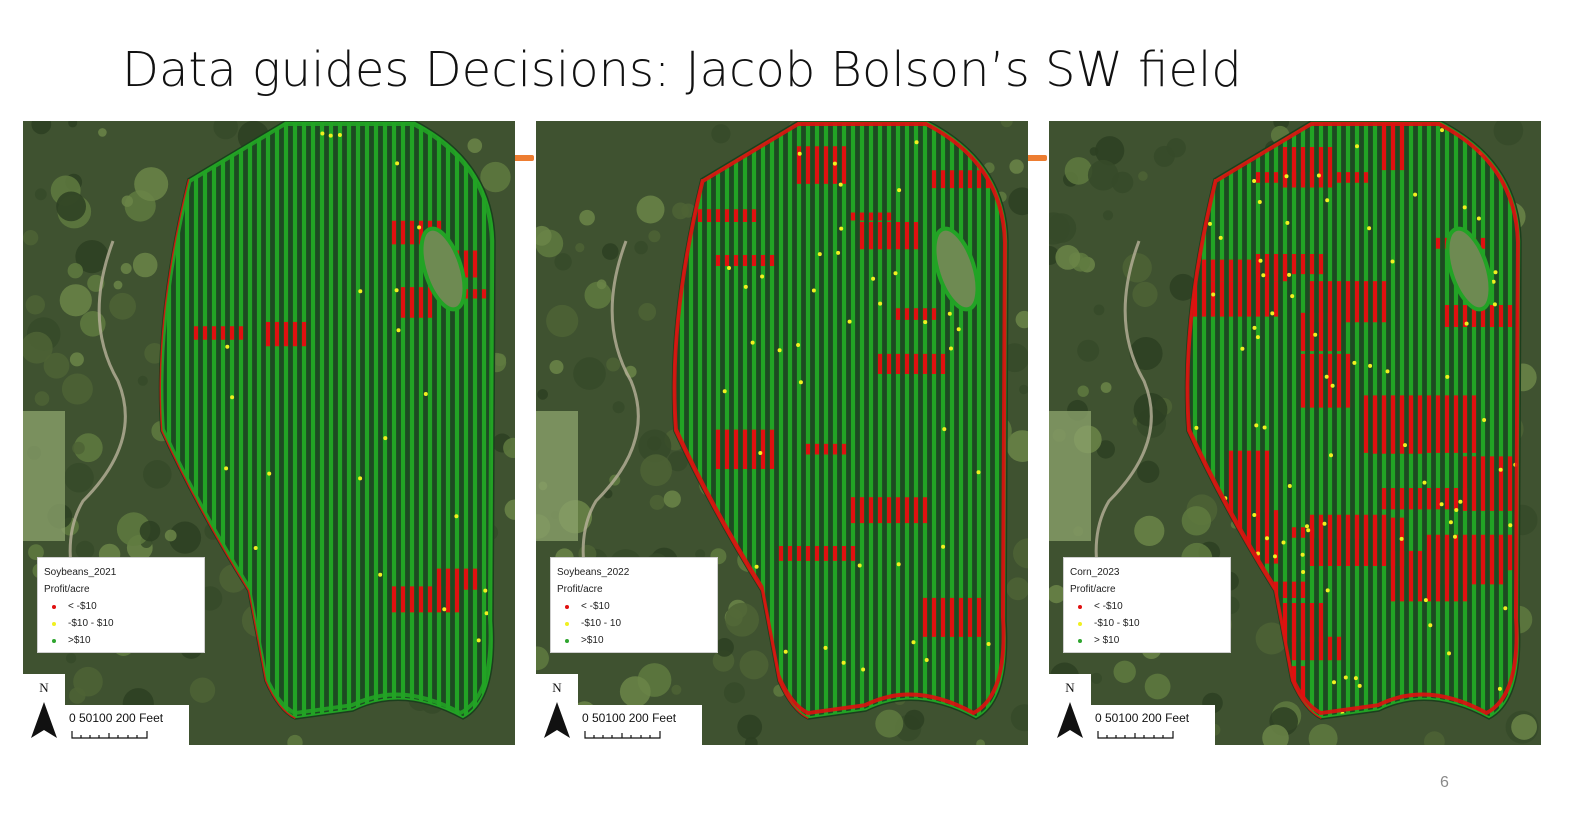  I want to click on legend-row-breakeven: -$10 - 10, so click(634, 623).